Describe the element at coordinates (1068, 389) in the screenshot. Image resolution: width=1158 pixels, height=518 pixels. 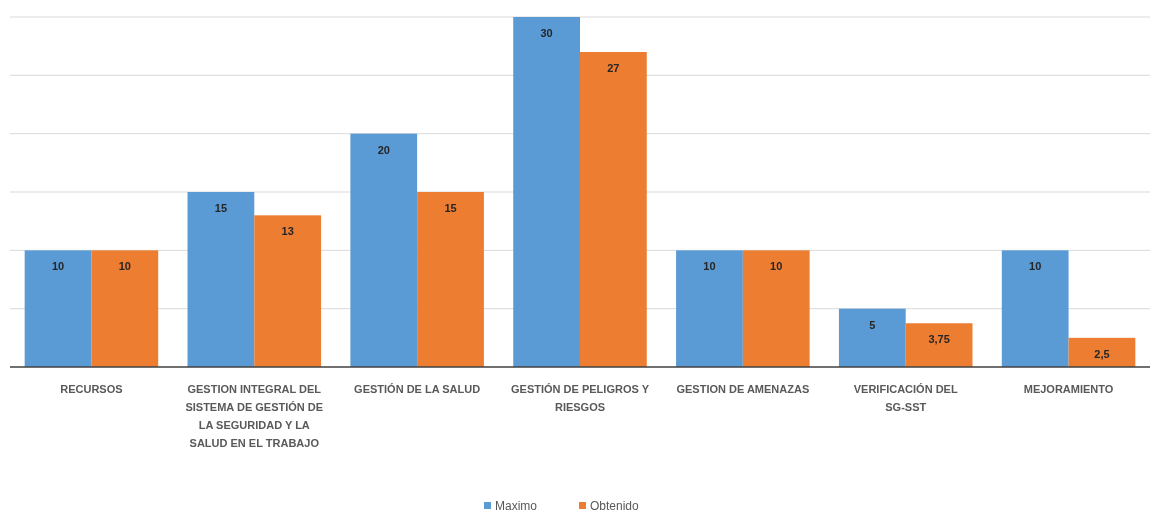
I see `x-tick-label: MEJORAMIENTO` at that location.